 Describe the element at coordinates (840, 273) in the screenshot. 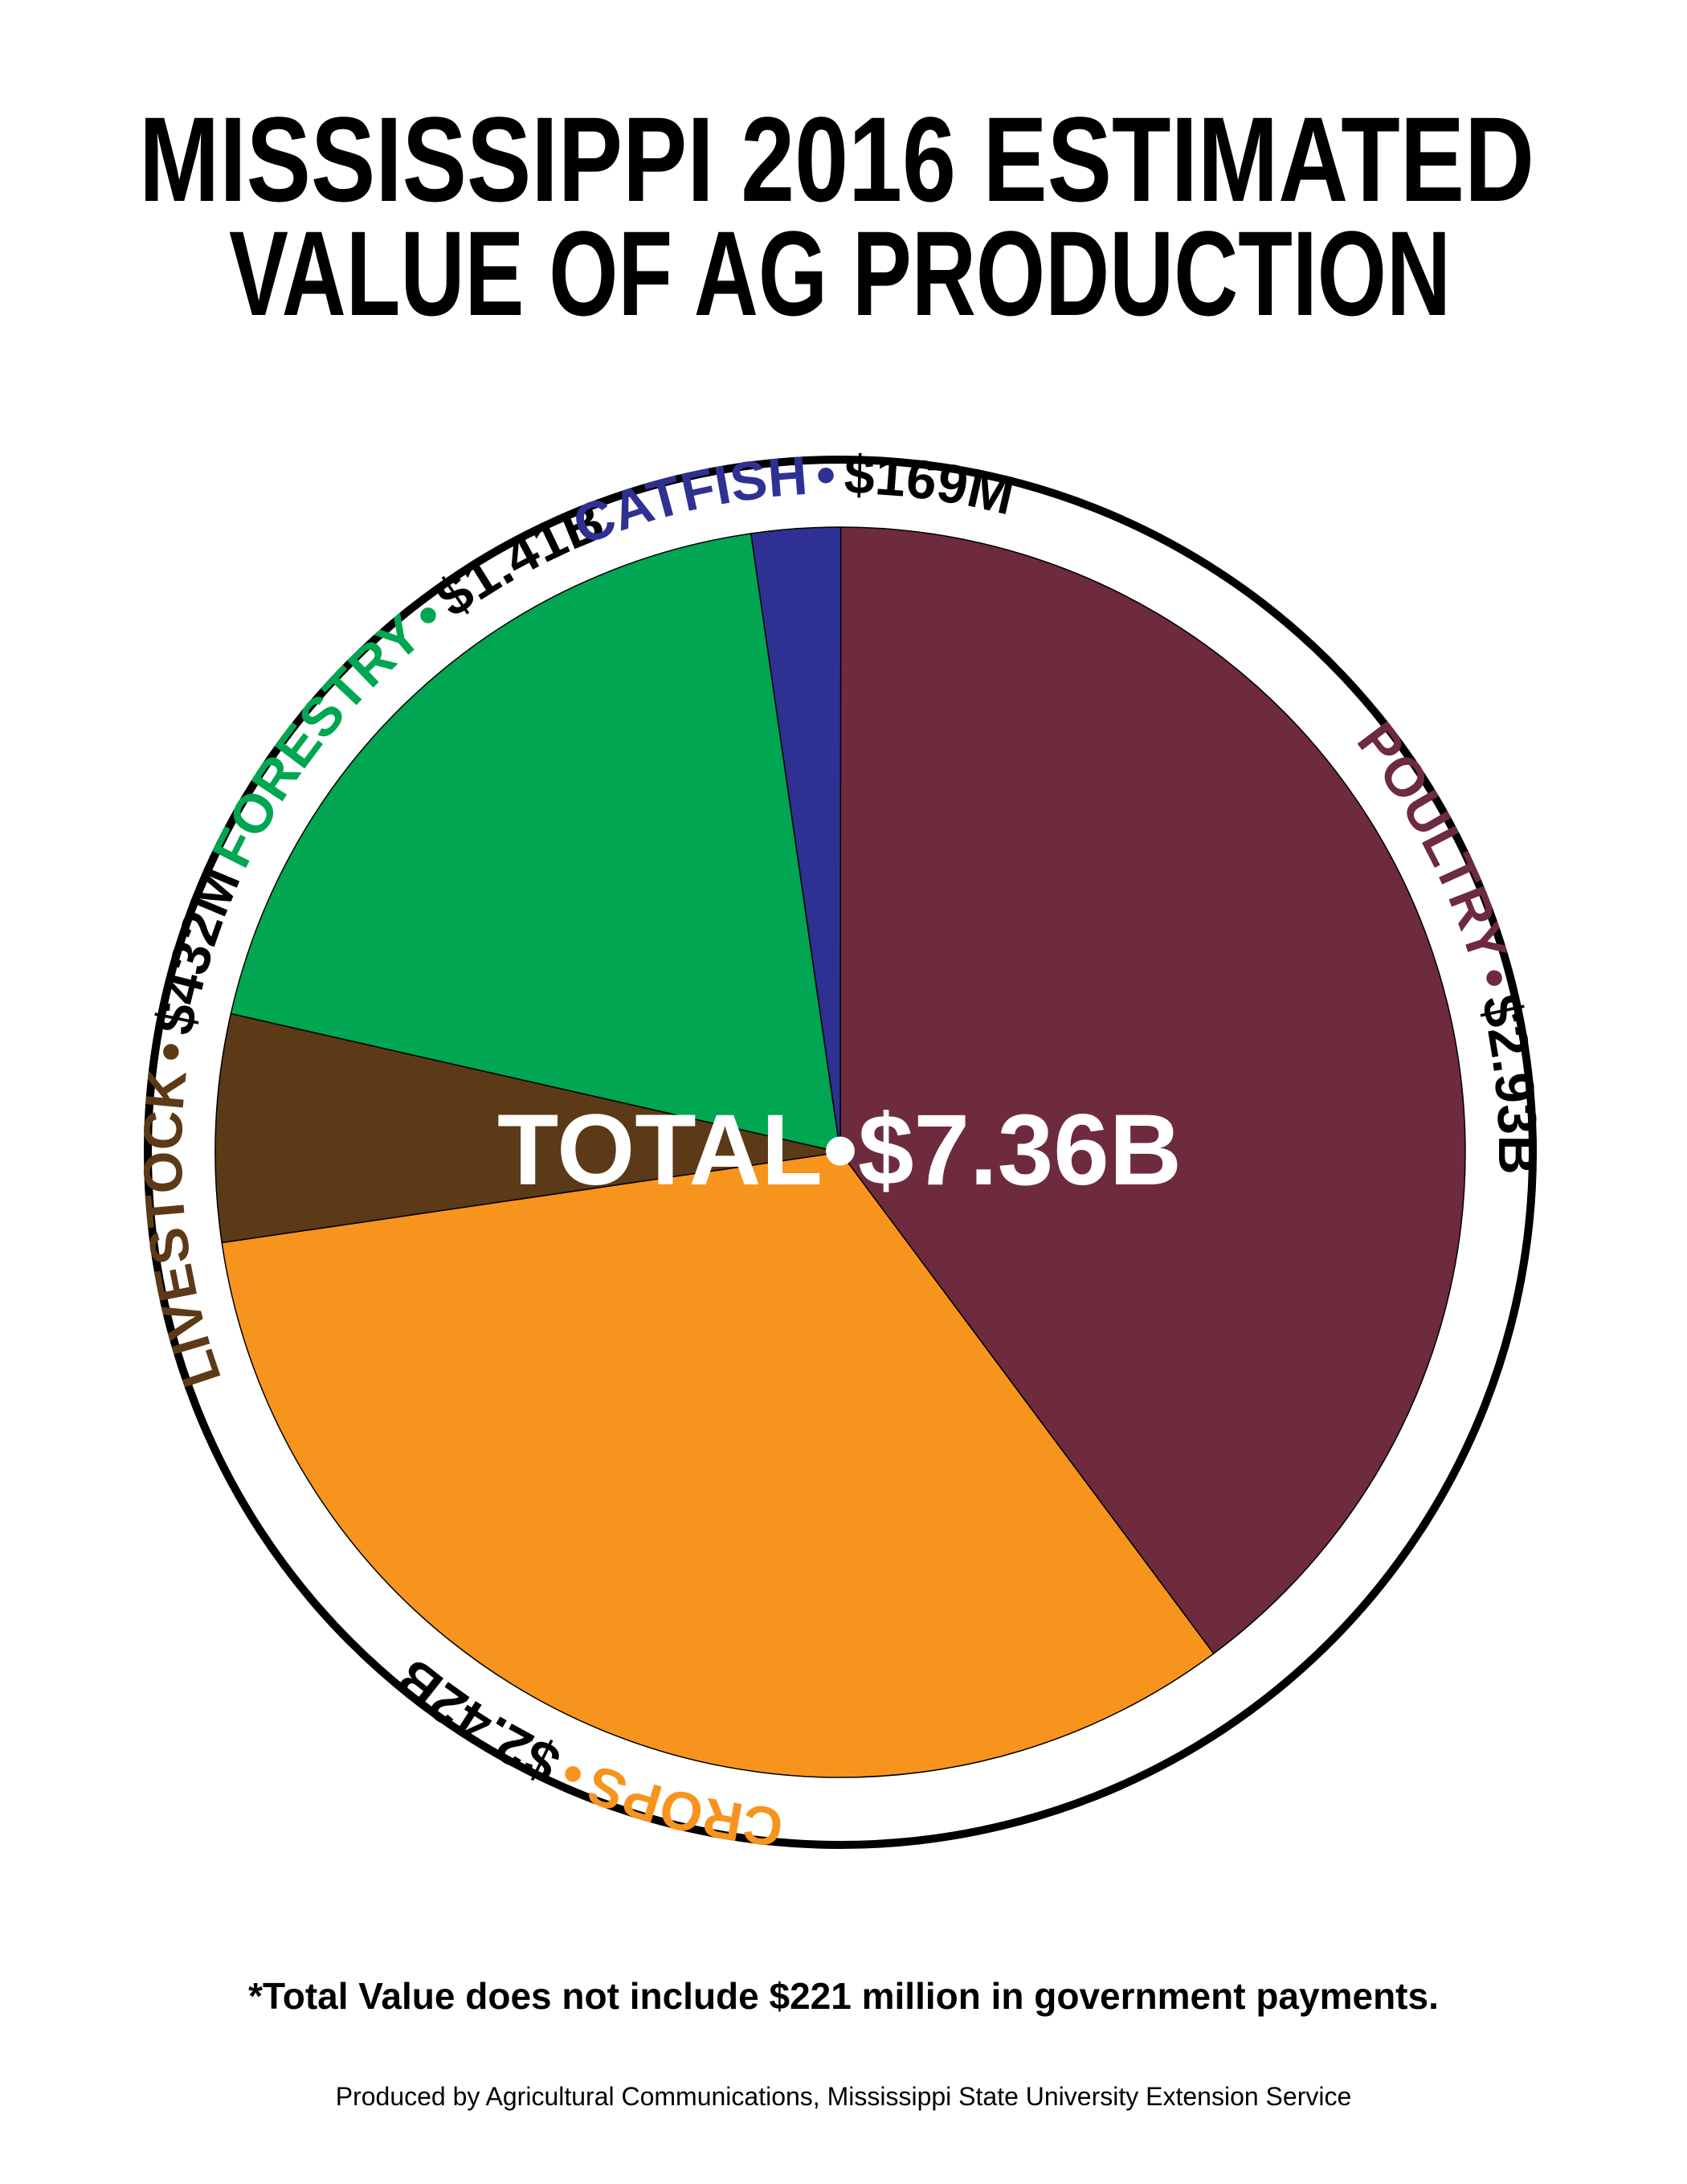

I see `chart-title: VALUE OF AG PRODUCTION` at that location.